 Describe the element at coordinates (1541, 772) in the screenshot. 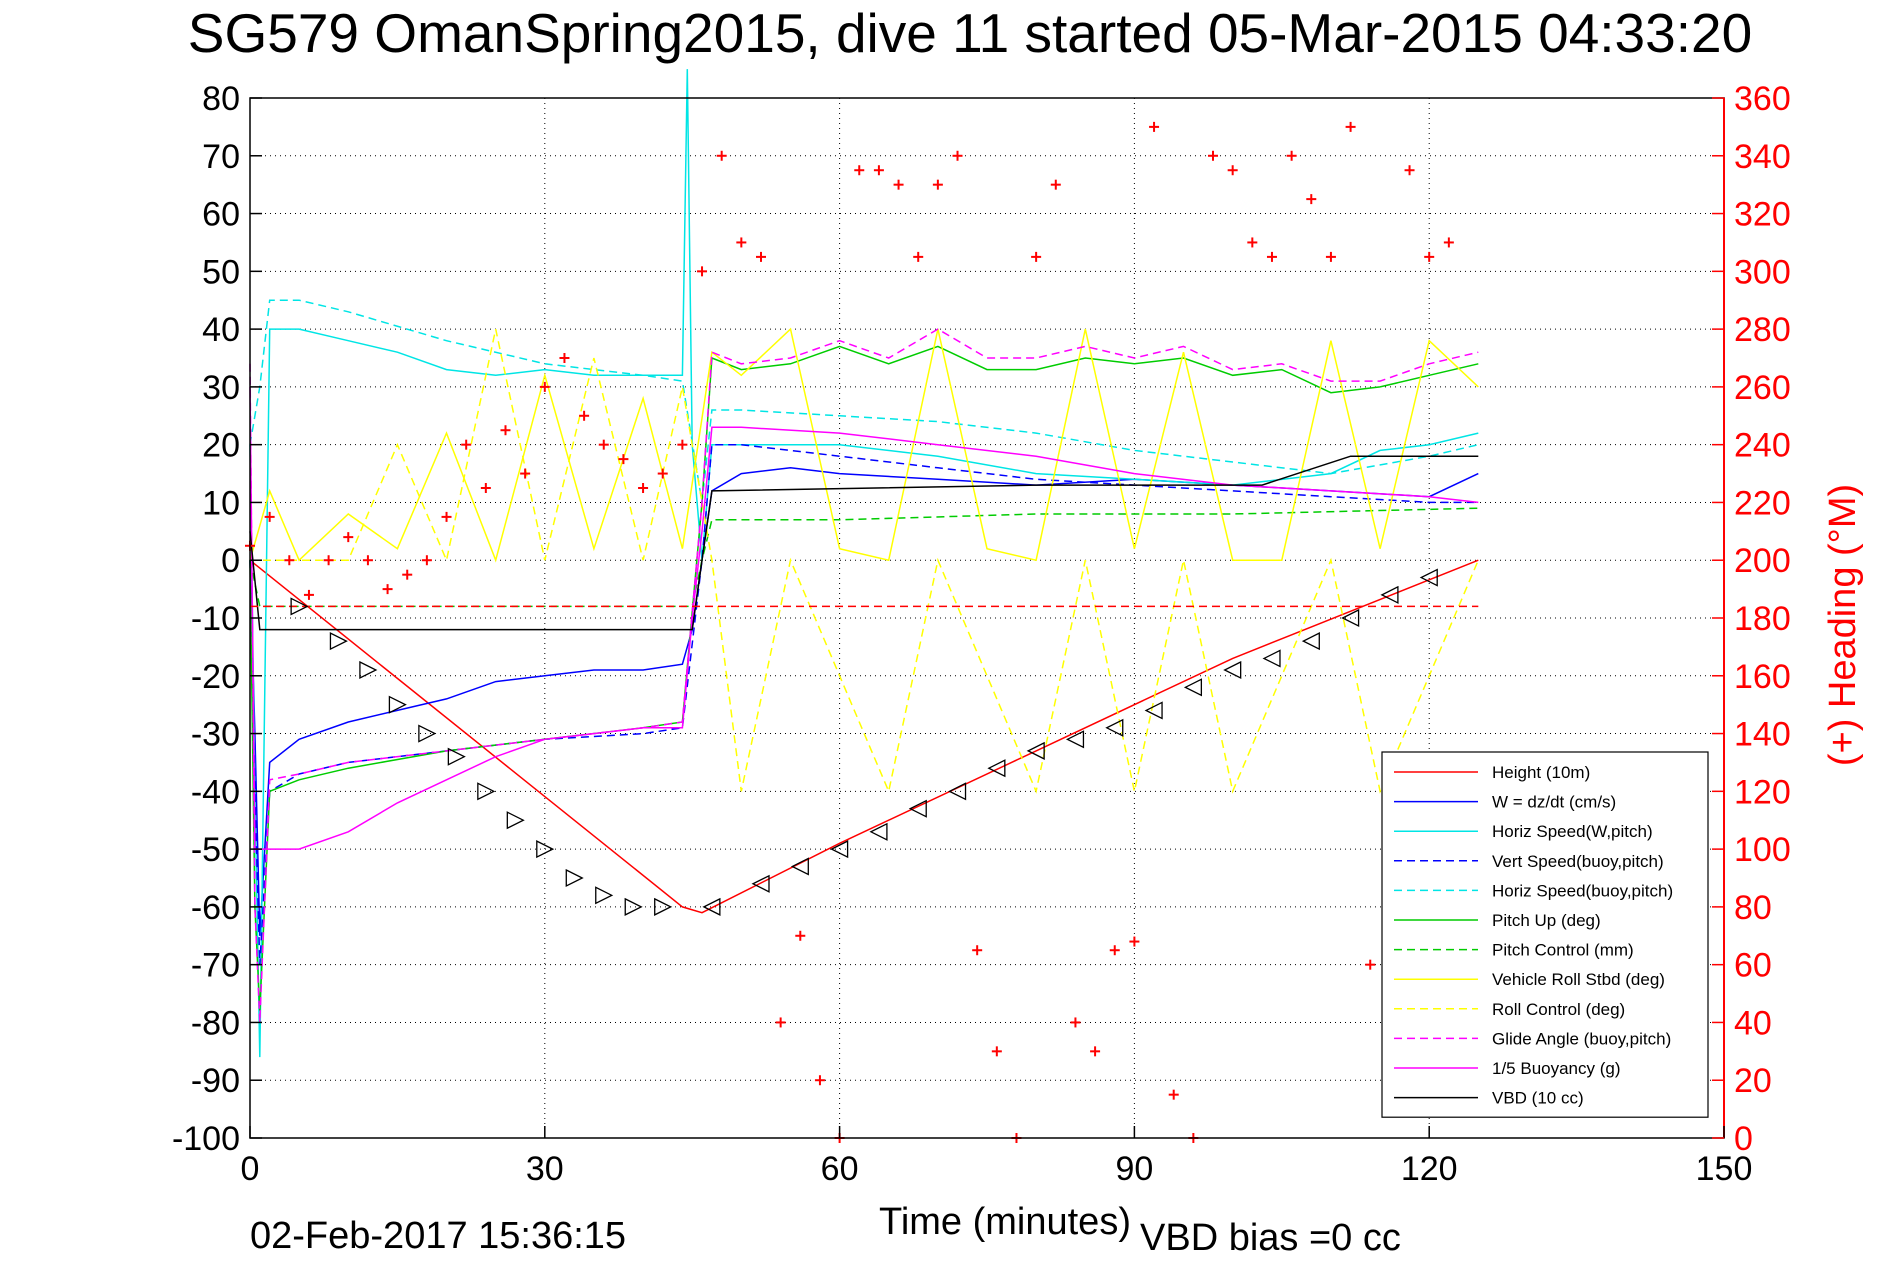

I see `legend-entry: Height (10m)` at that location.